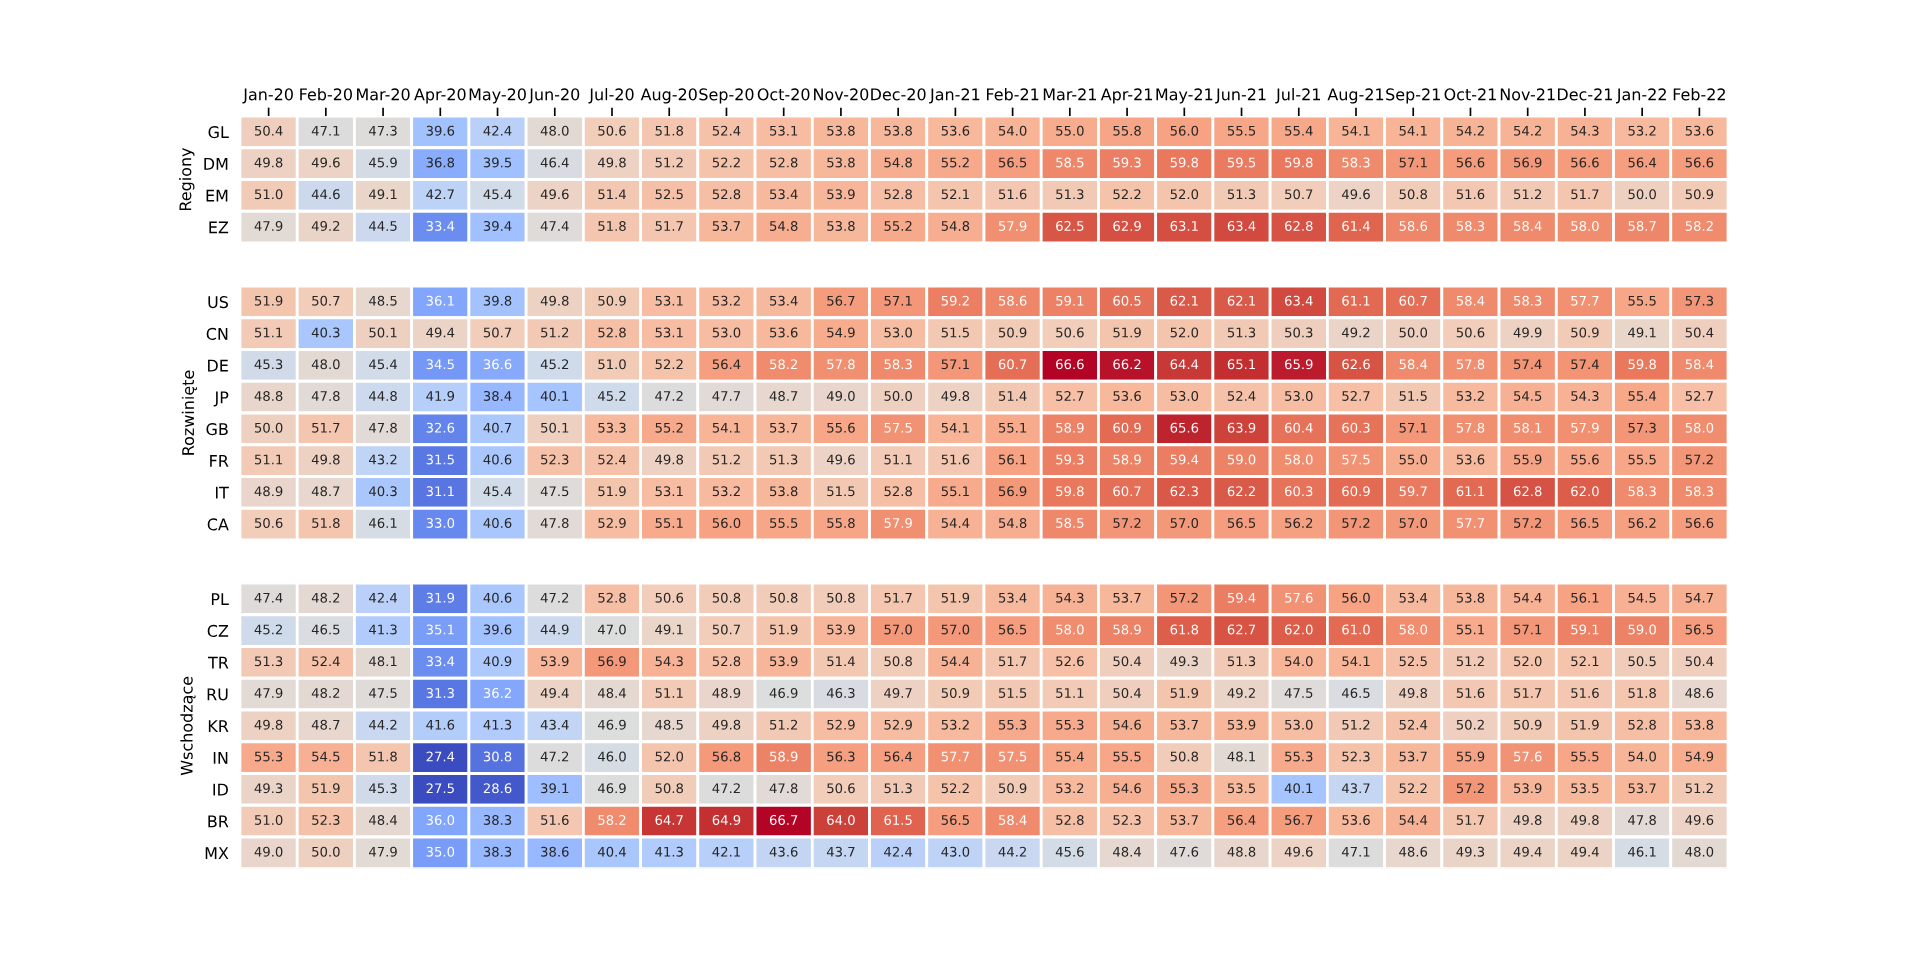  Describe the element at coordinates (555, 851) in the screenshot. I see `data-label: 38.6` at that location.